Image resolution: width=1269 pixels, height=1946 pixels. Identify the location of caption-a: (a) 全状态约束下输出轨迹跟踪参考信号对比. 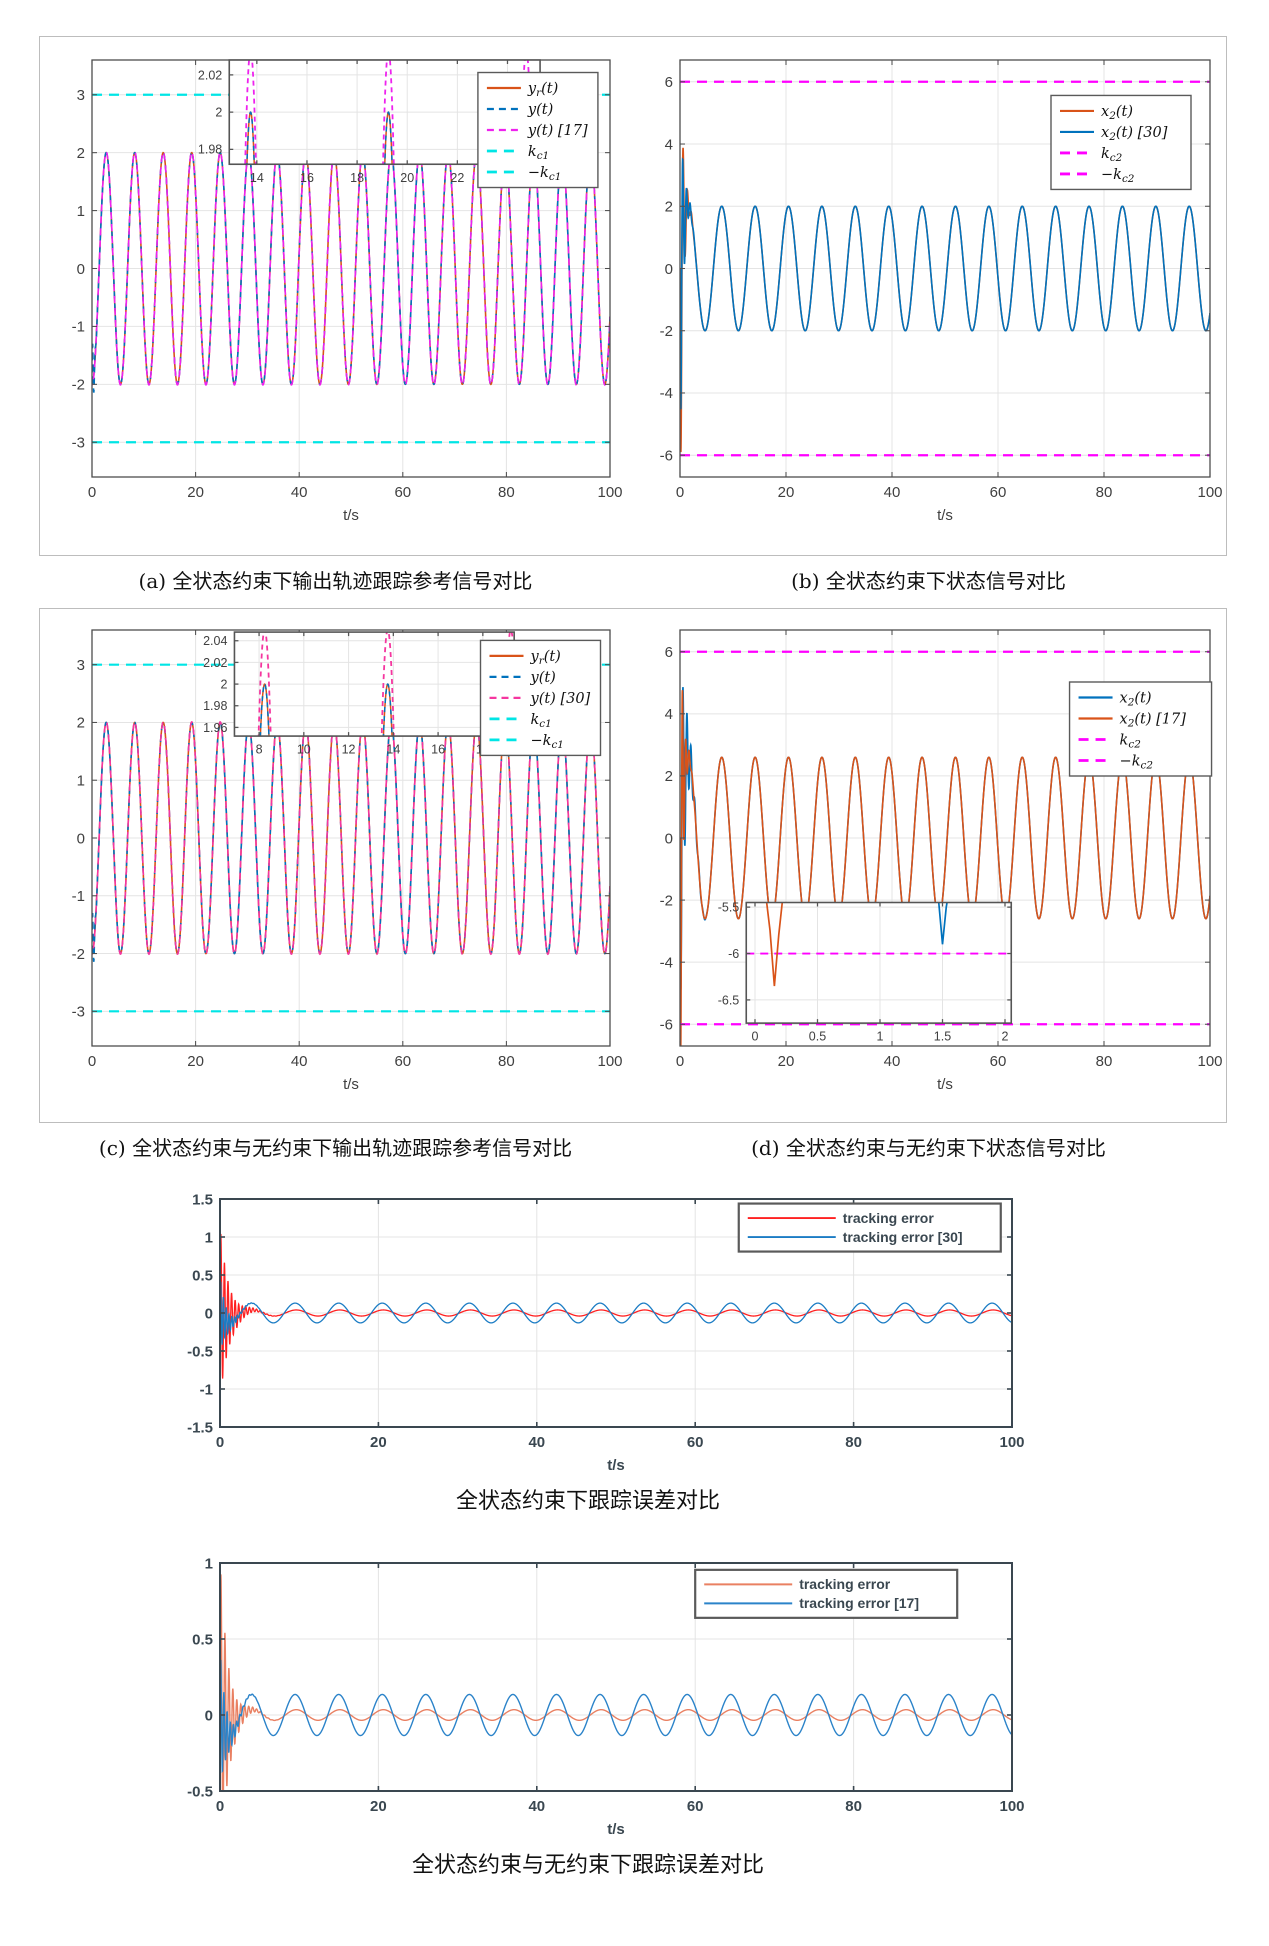
(335, 581).